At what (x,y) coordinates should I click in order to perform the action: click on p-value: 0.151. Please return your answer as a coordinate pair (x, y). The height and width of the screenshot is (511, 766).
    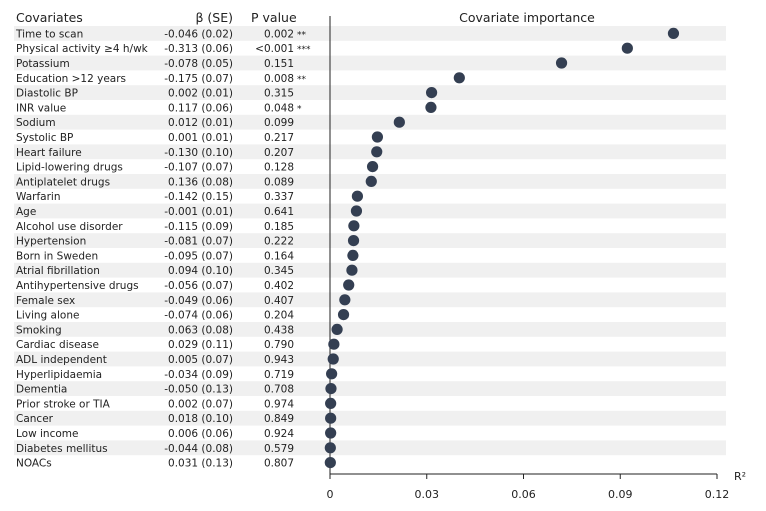
    Looking at the image, I should click on (279, 64).